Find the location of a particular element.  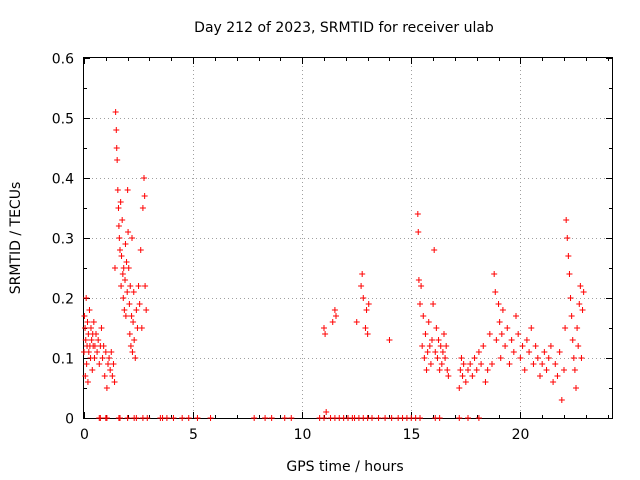

y-tick-label: 0 is located at coordinates (69, 420).